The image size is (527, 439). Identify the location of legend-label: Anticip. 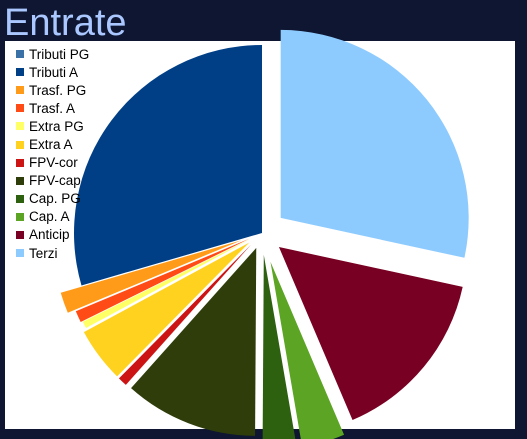
(49, 235).